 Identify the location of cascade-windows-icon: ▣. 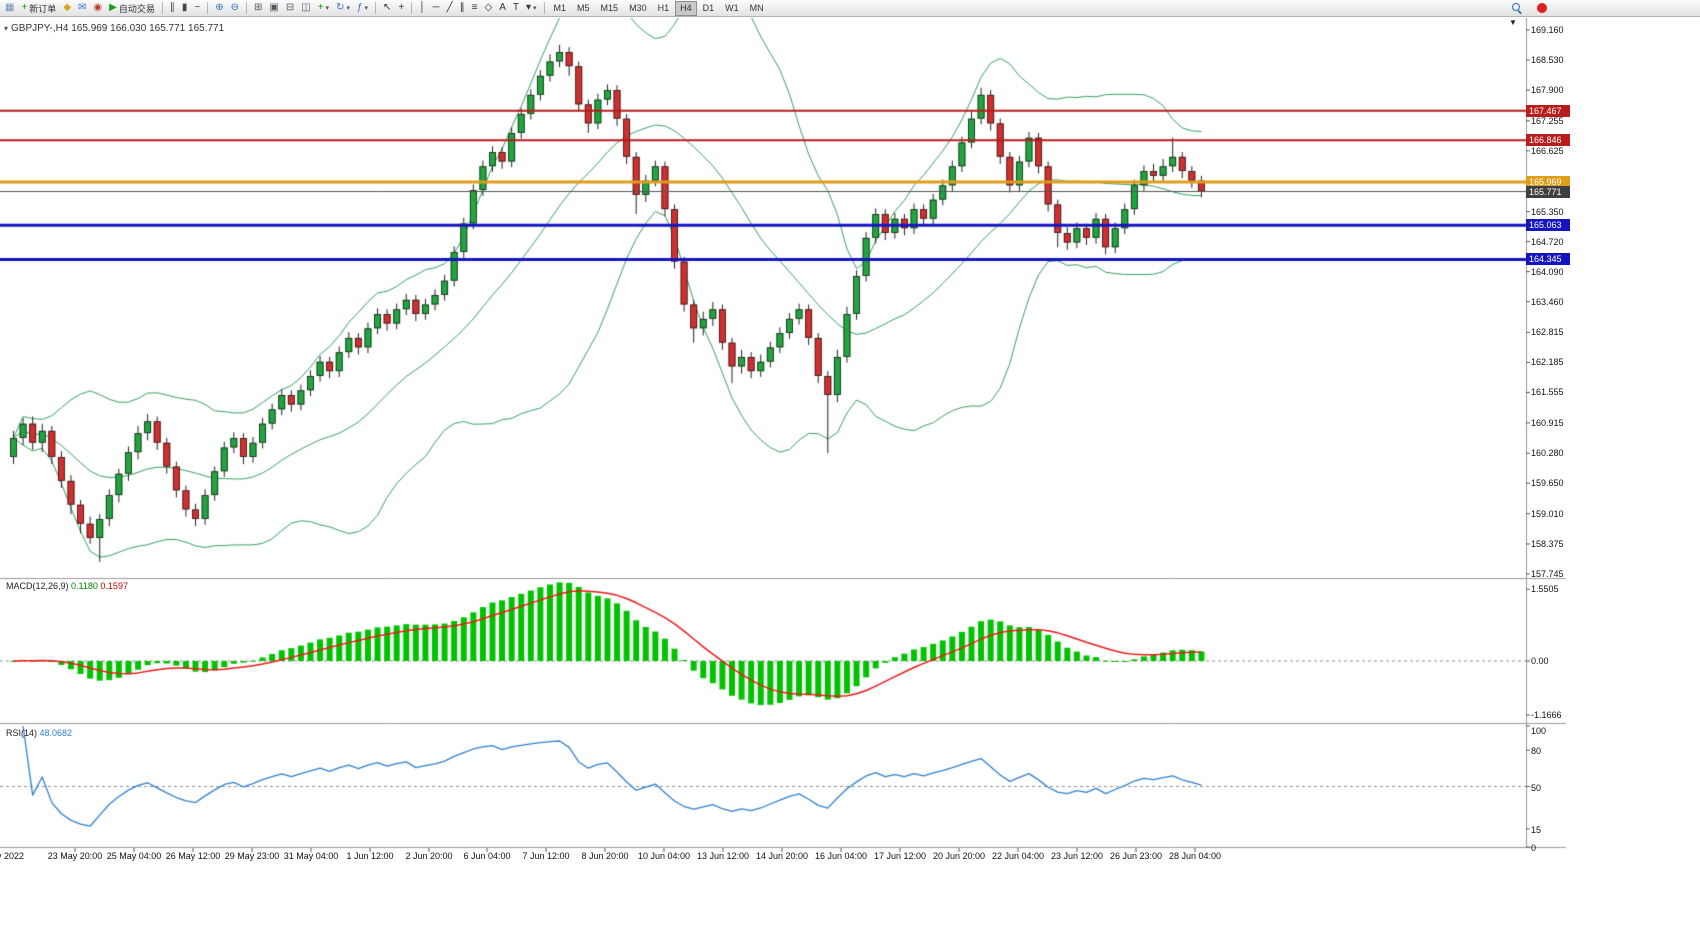
(274, 7).